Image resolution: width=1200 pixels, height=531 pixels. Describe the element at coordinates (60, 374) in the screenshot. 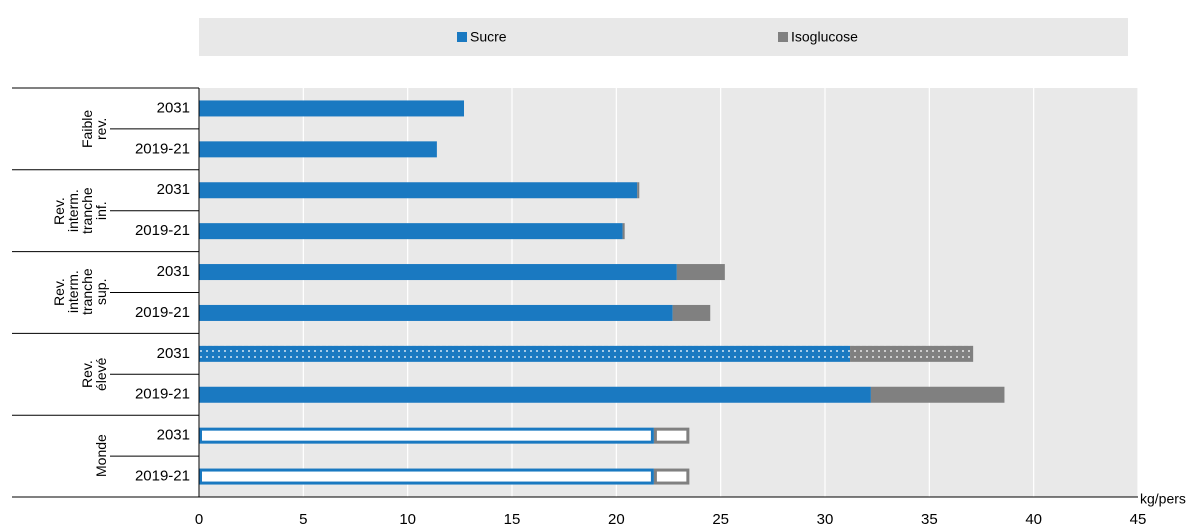

I see `group-label-box: Rev. élevé` at that location.